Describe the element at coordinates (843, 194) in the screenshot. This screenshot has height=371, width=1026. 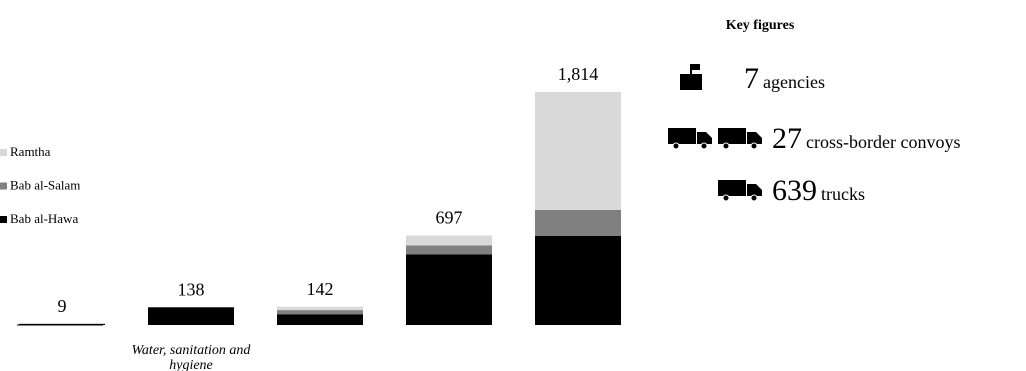
I see `key-figure-label: trucks` at that location.